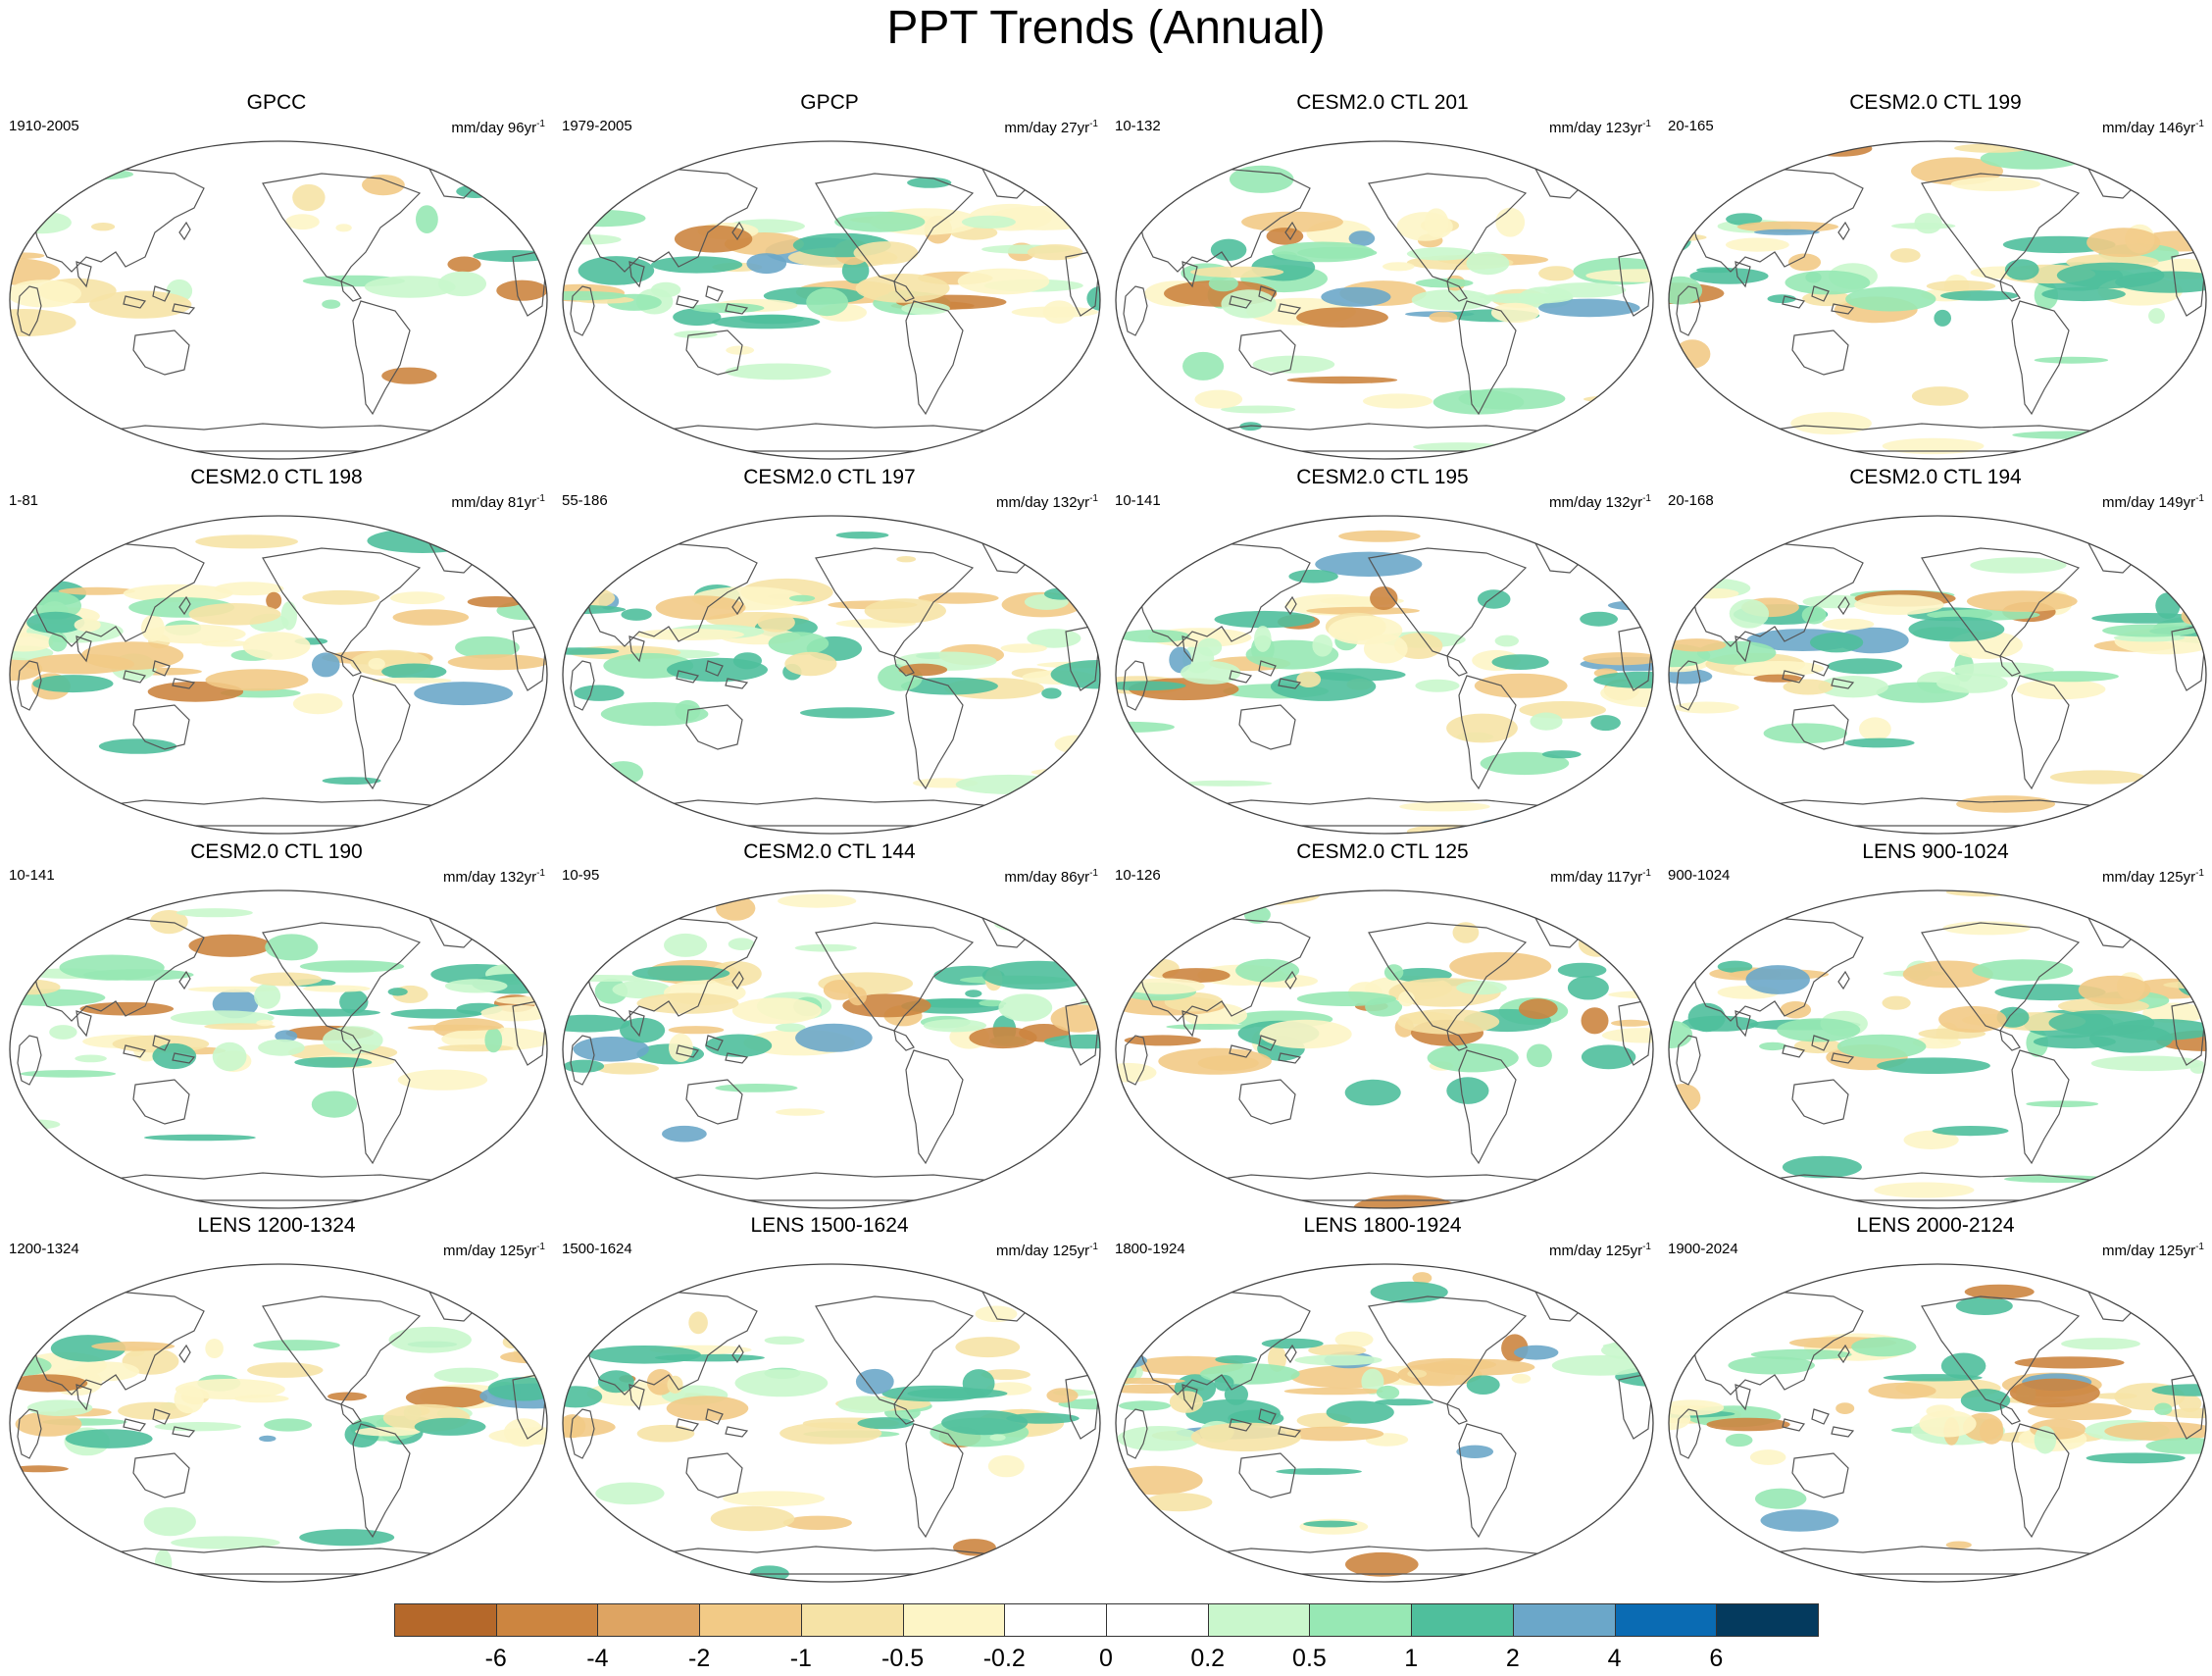  What do you see at coordinates (1047, 128) in the screenshot?
I see `panel-units-text: mm/day 27yr` at bounding box center [1047, 128].